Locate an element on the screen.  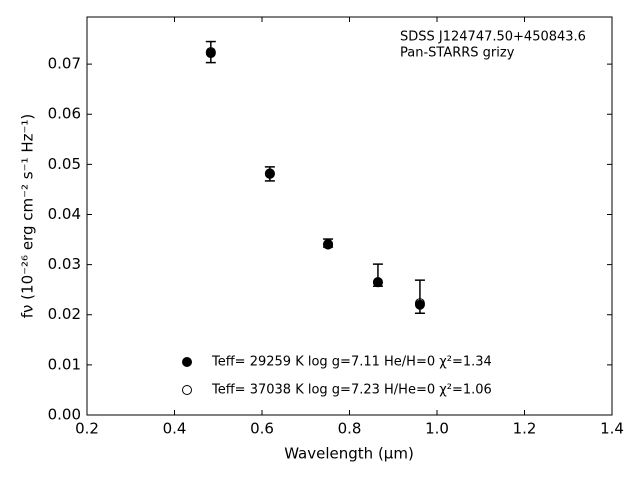
y-tick-label: 0.01 is located at coordinates (64, 364).